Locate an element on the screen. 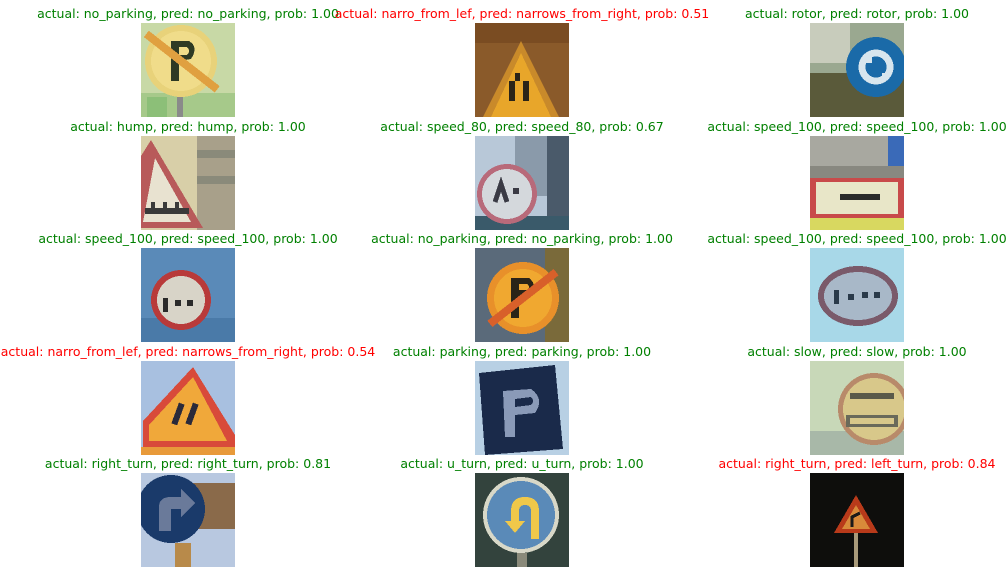 This screenshot has height=574, width=1007. parking-sign-icon is located at coordinates (522, 408).